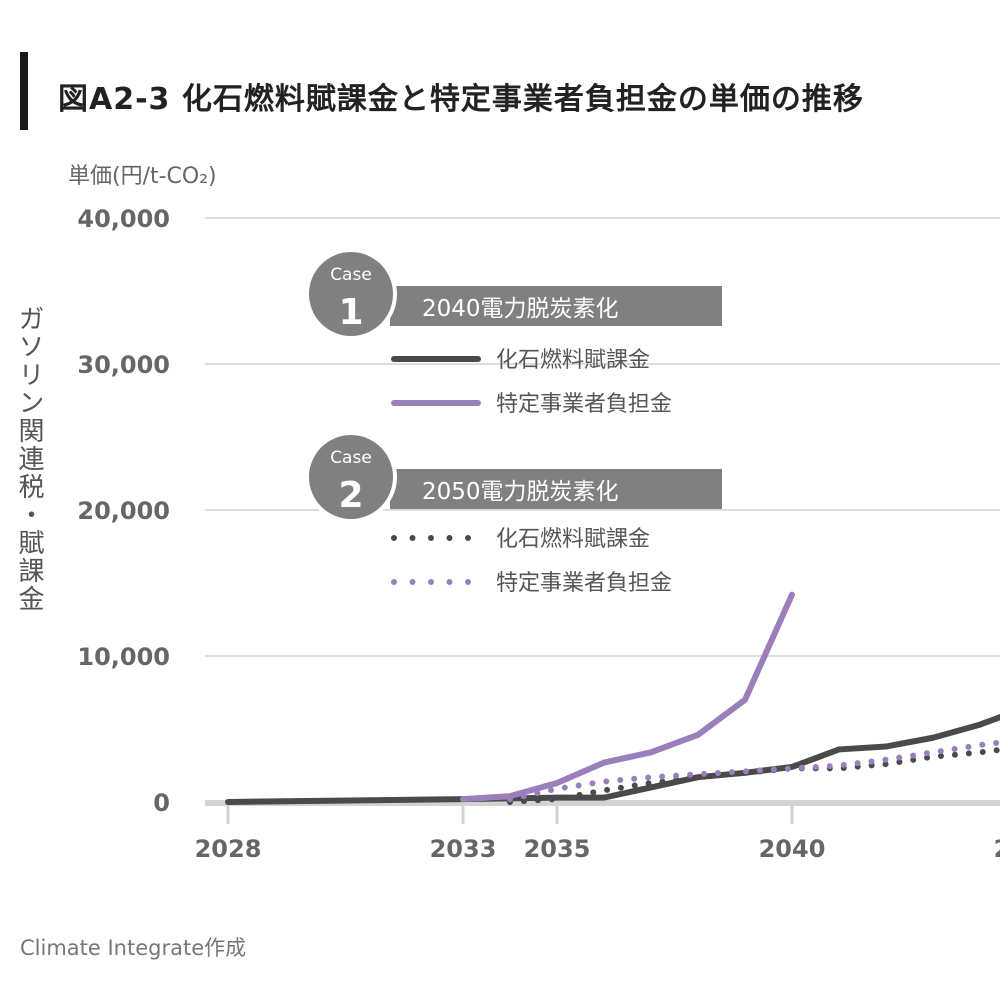 This screenshot has height=1000, width=1000. I want to click on x-tick-label: 2045, so click(997, 849).